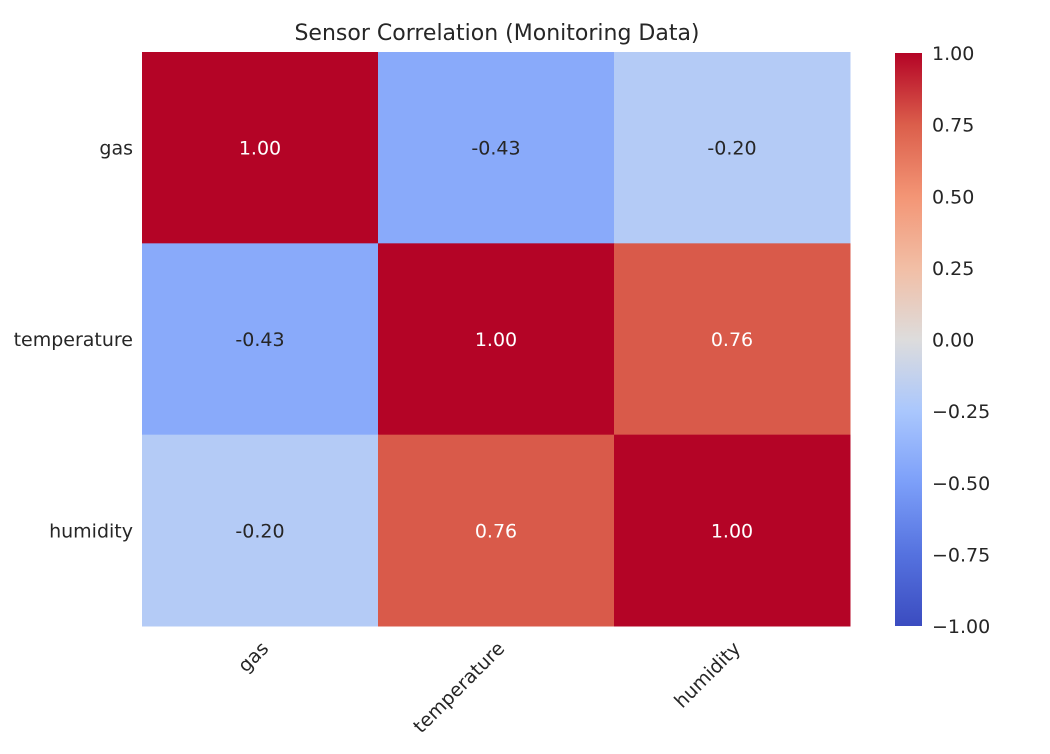 The image size is (1050, 754). I want to click on x-tick-label: humidity, so click(707, 675).